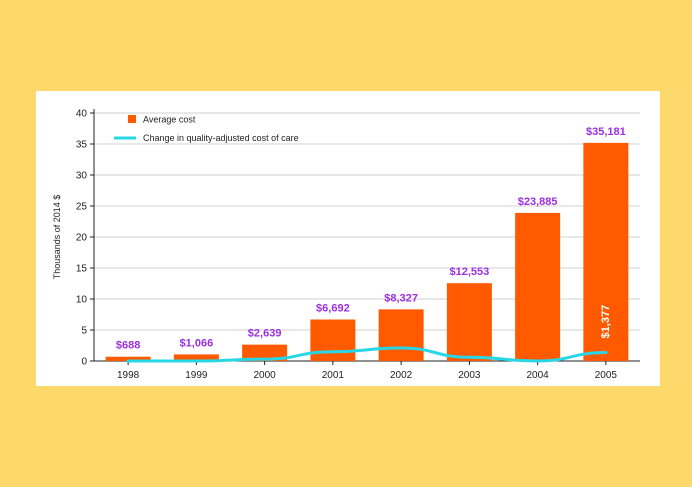 This screenshot has width=692, height=487. Describe the element at coordinates (401, 375) in the screenshot. I see `x-tick-label: 2002` at that location.